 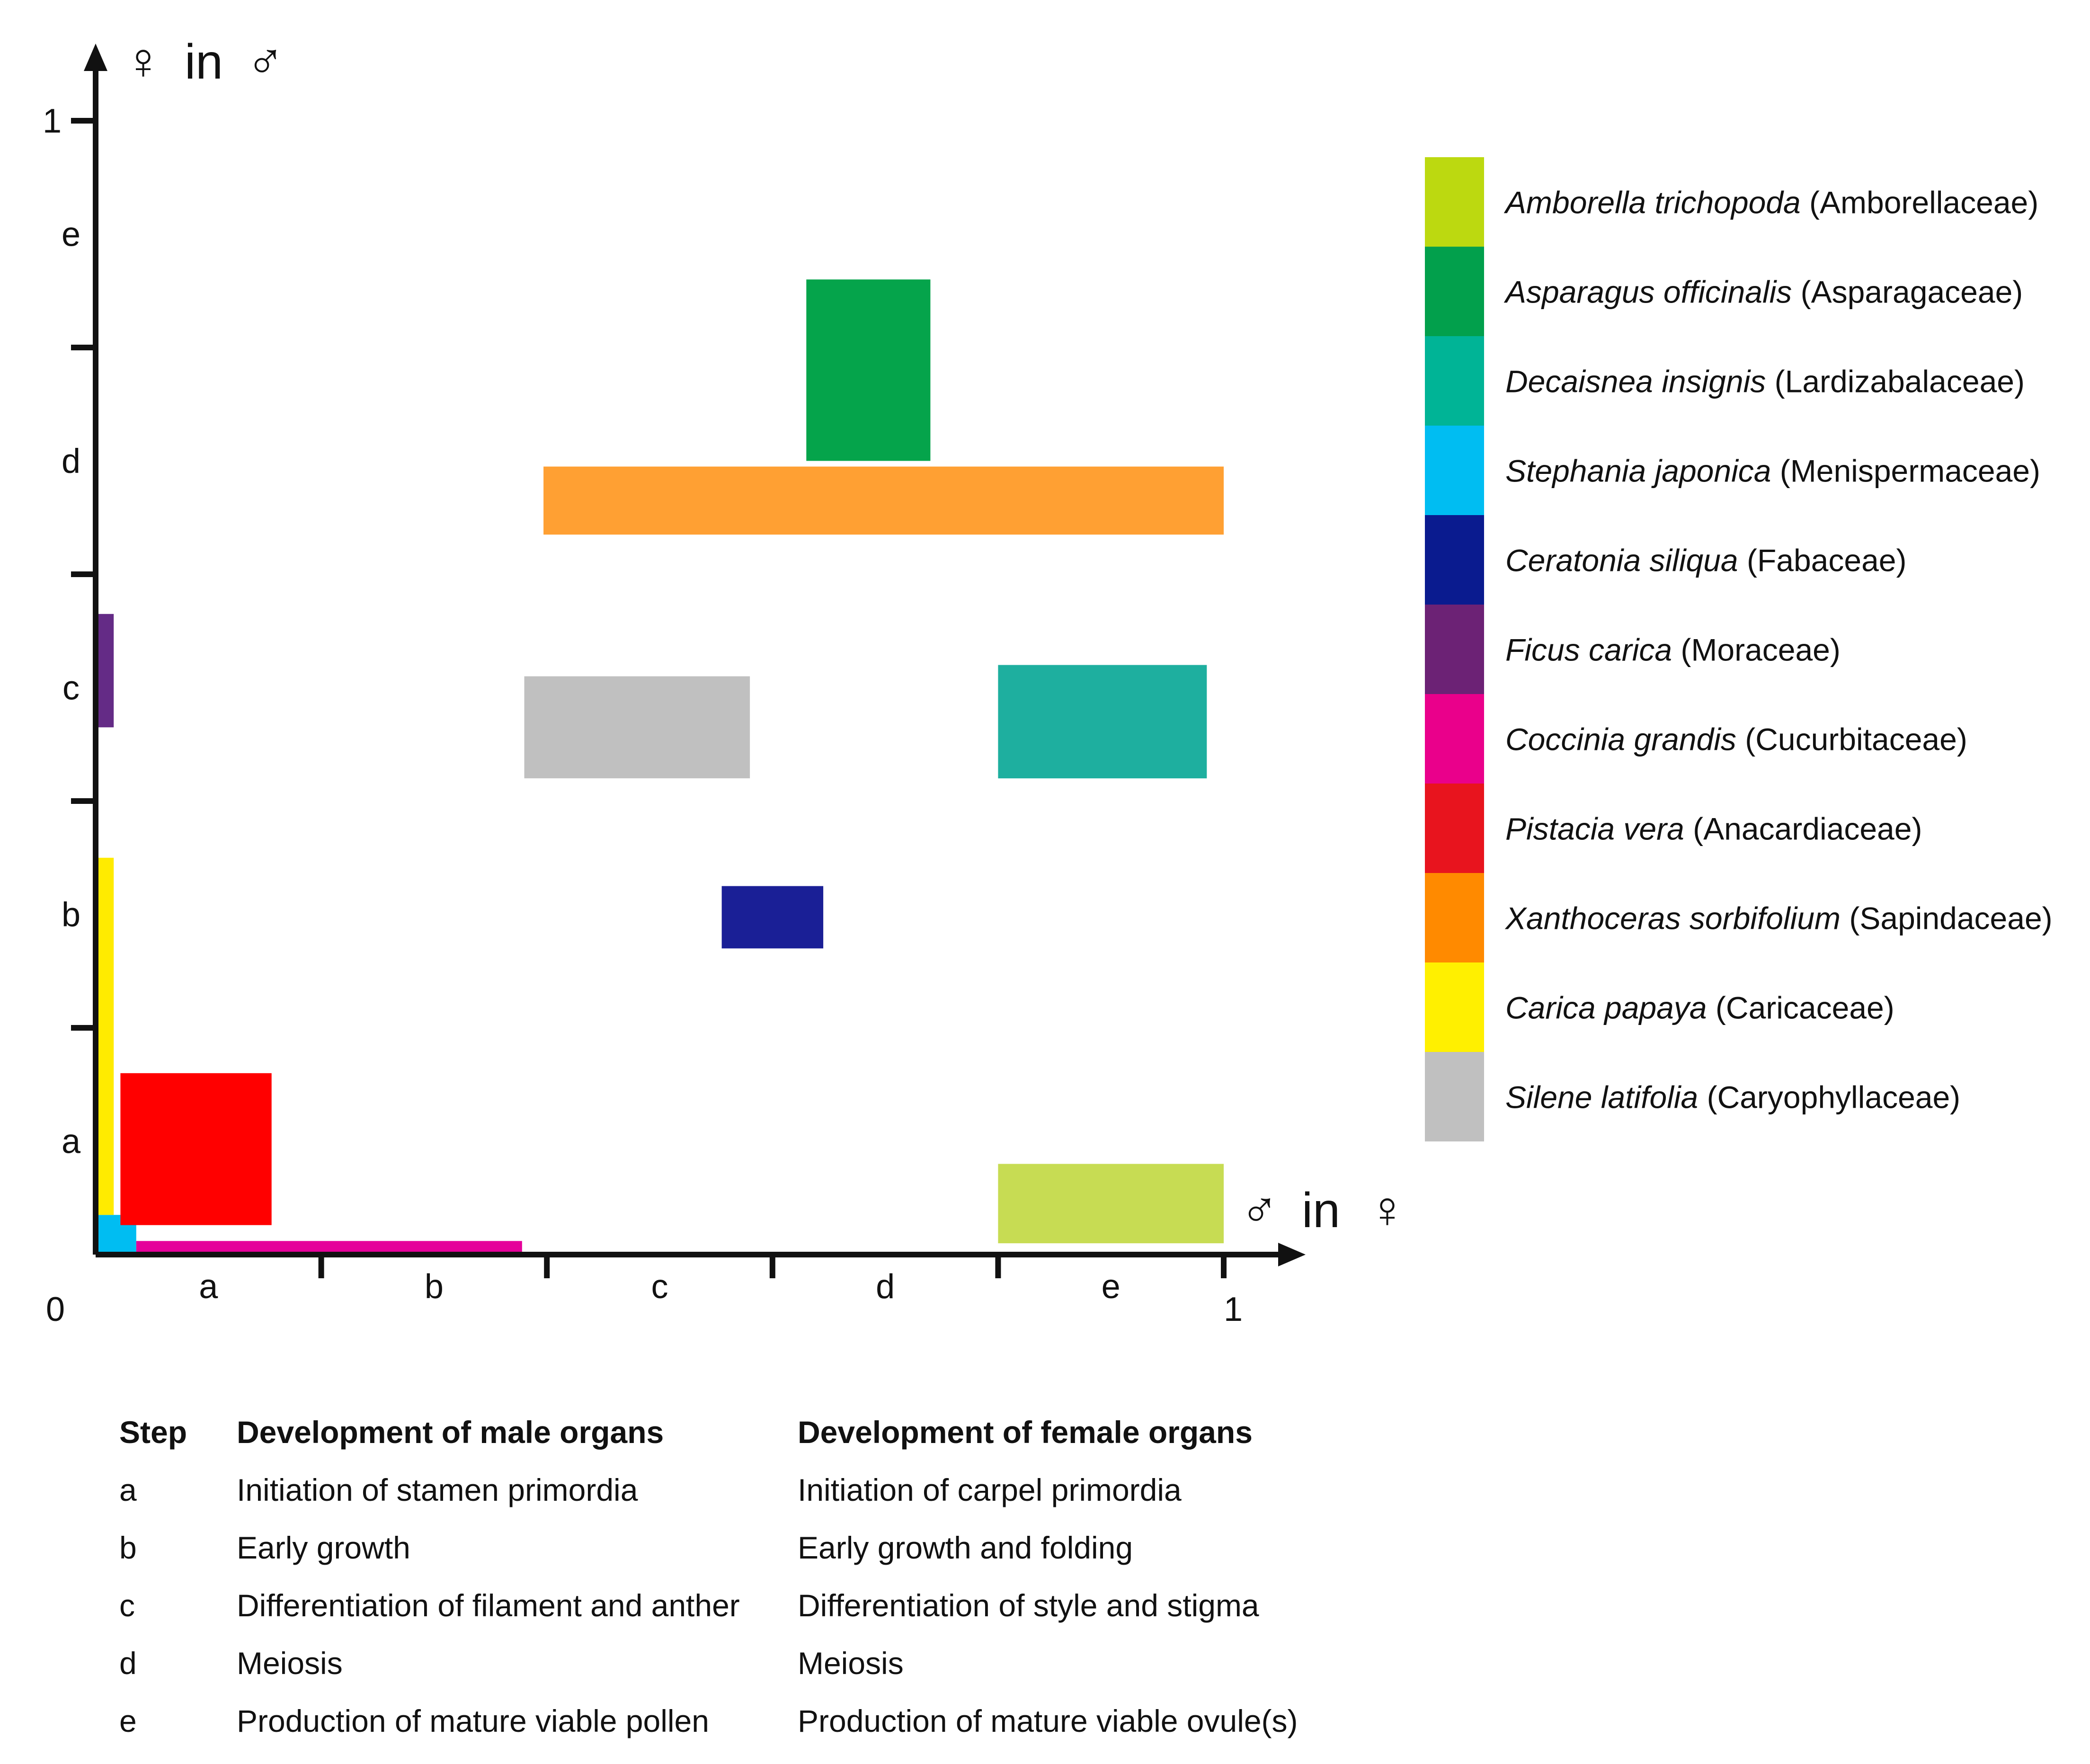 I want to click on legend-swatch-stephania-japonica, so click(x=1455, y=470).